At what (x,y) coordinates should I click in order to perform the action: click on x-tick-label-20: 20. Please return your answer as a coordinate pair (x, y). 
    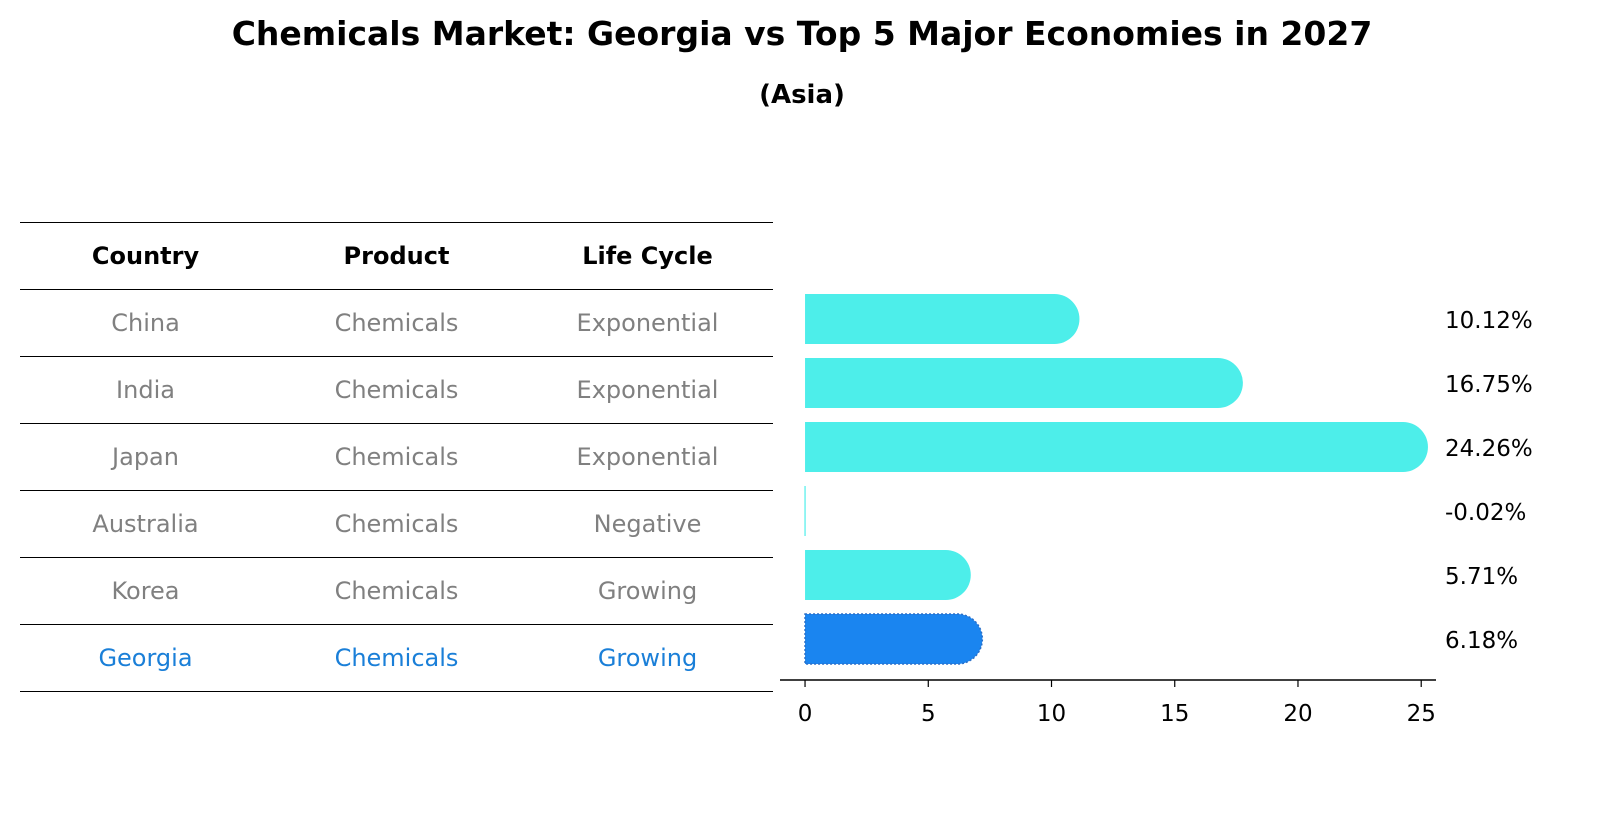
    Looking at the image, I should click on (1297, 714).